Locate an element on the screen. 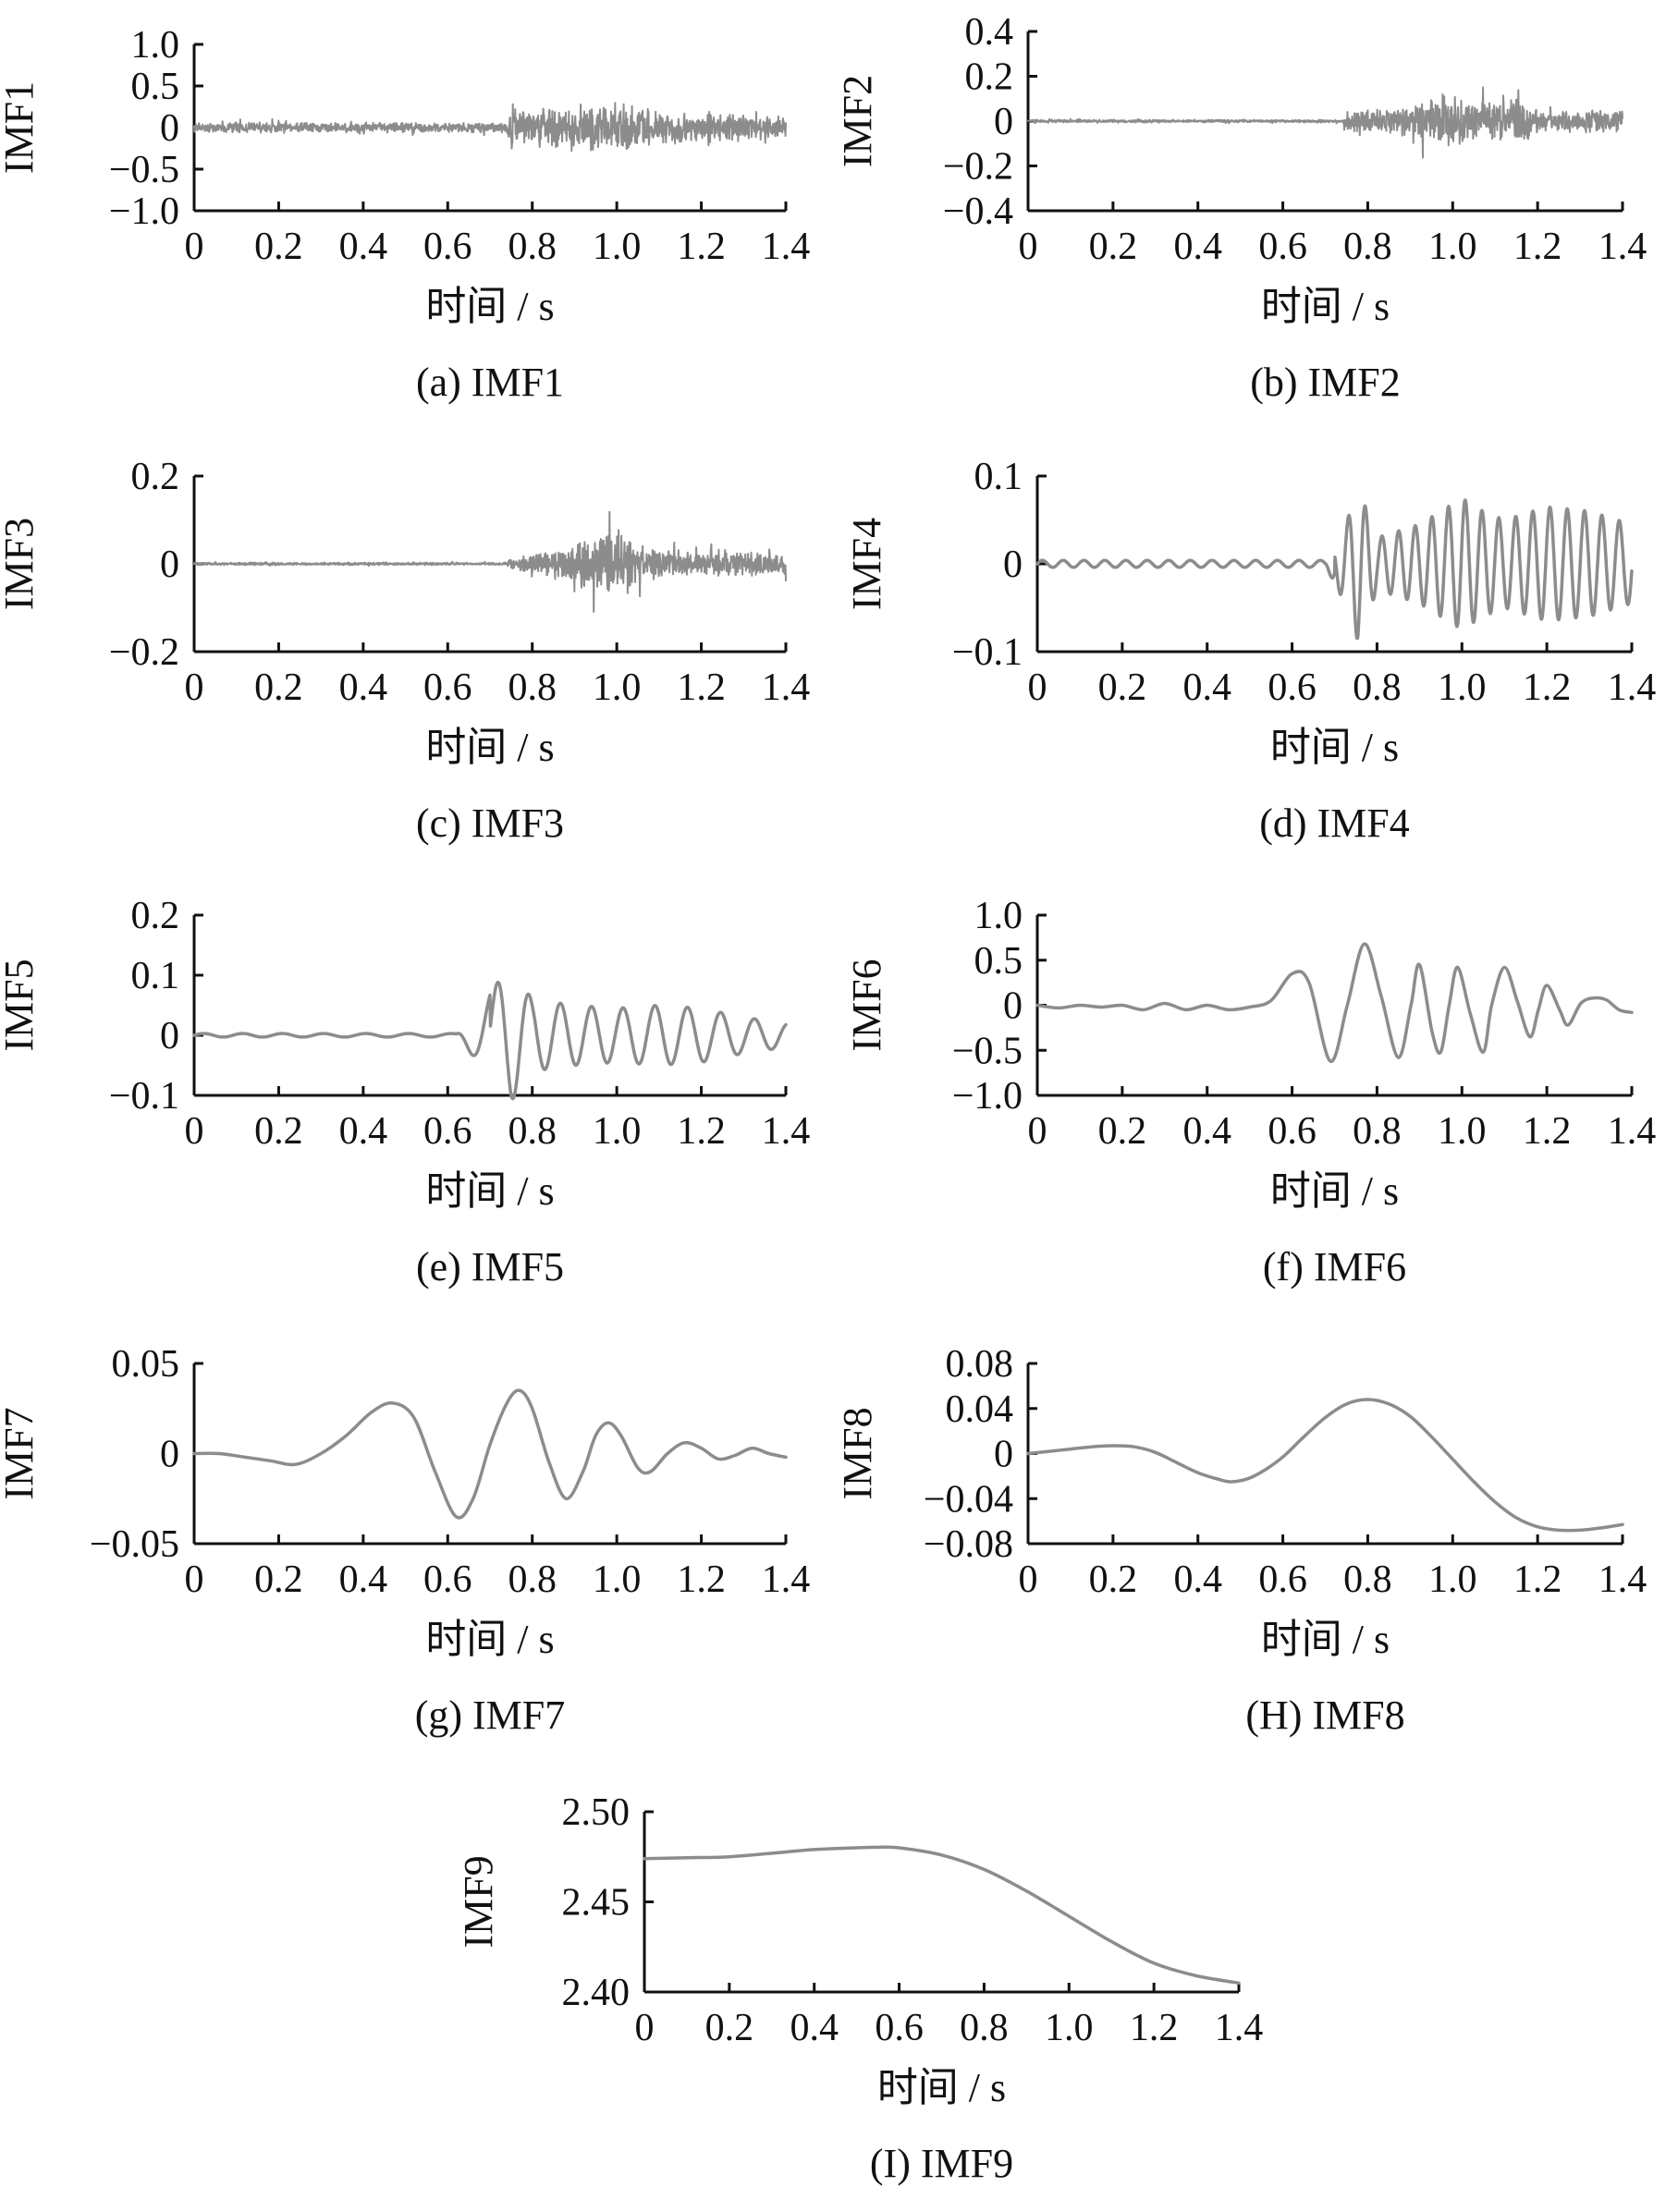 The height and width of the screenshot is (2212, 1678). y-axis-label: IMF9 is located at coordinates (478, 1901).